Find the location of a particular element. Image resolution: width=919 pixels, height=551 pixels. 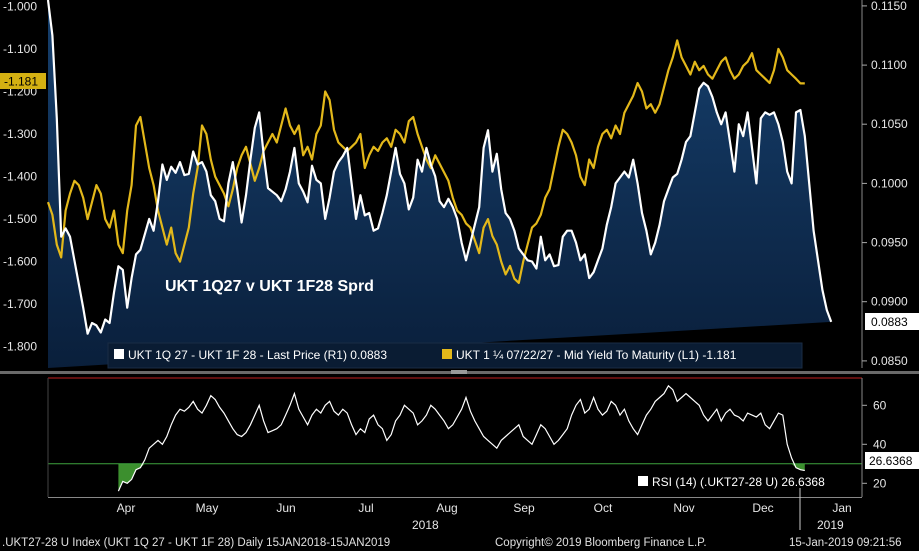

footer-bar is located at coordinates (459, 542).